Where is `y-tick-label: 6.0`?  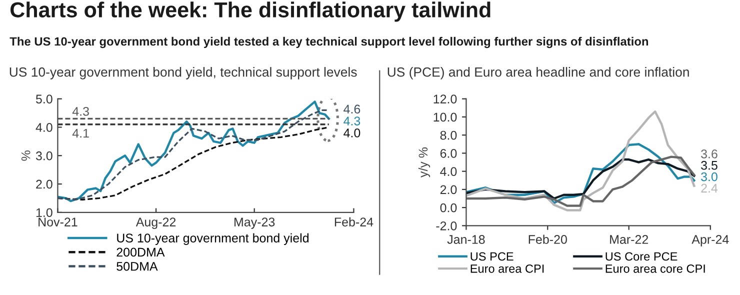 y-tick-label: 6.0 is located at coordinates (448, 153).